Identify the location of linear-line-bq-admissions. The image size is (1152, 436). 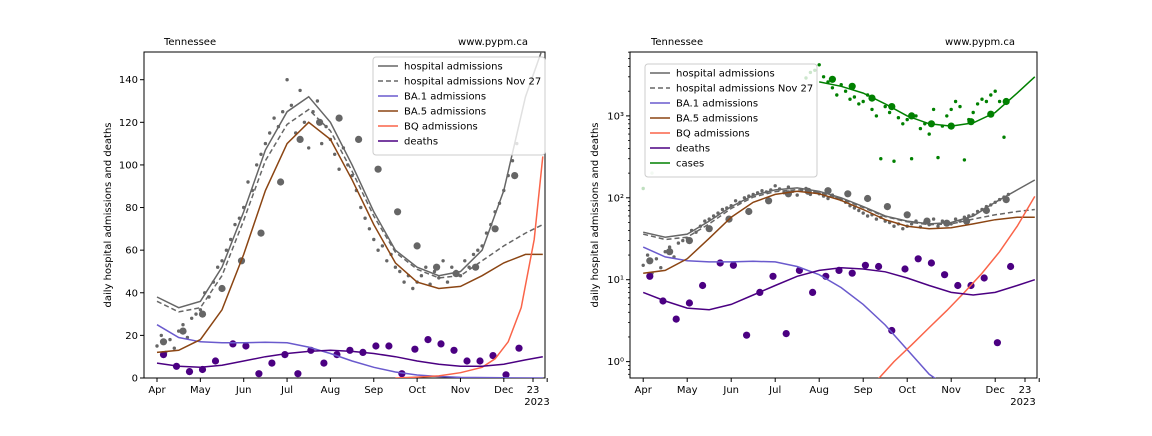
(469, 267).